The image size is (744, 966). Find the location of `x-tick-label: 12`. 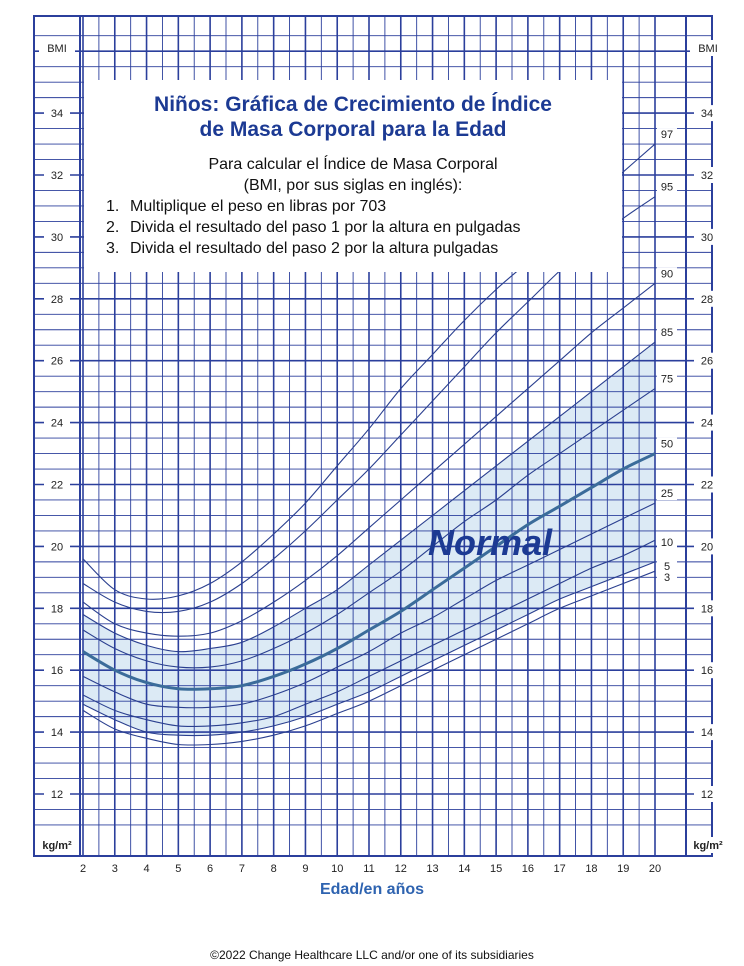

x-tick-label: 12 is located at coordinates (401, 869).